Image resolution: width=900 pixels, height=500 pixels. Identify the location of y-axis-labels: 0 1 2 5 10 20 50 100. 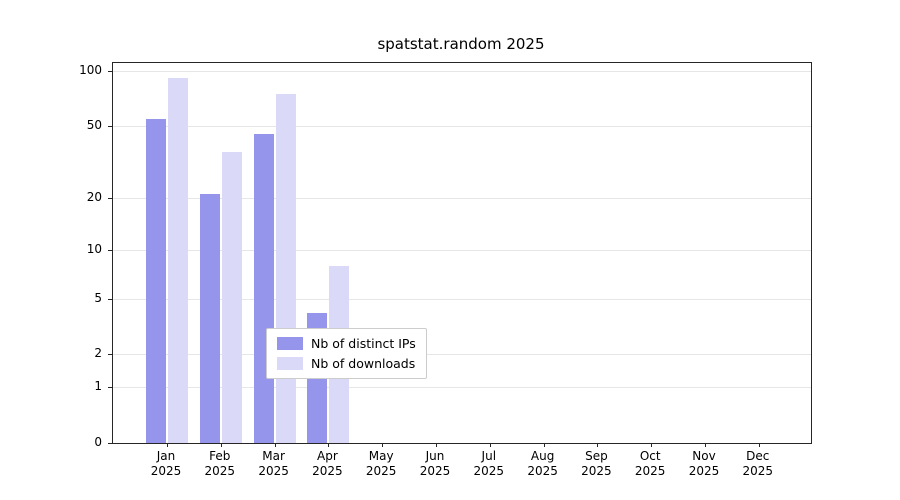
(51, 255).